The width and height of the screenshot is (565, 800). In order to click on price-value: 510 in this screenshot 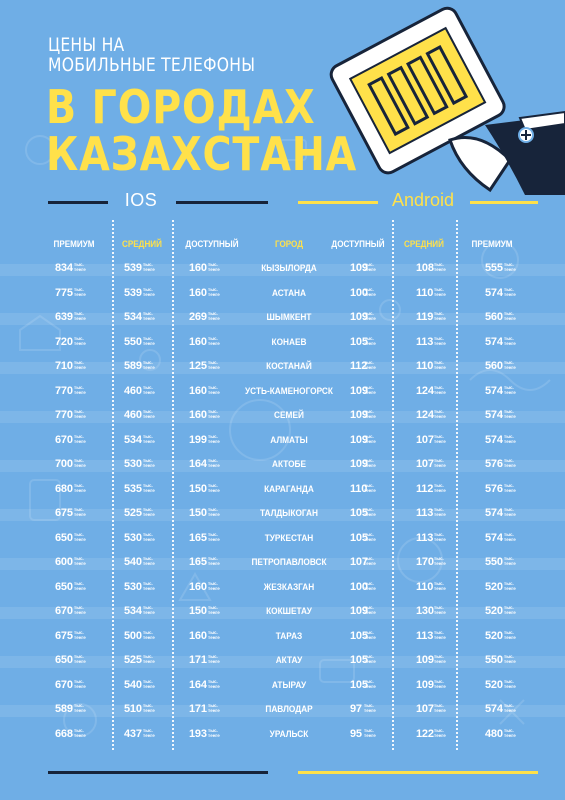, I will do `click(133, 709)`.